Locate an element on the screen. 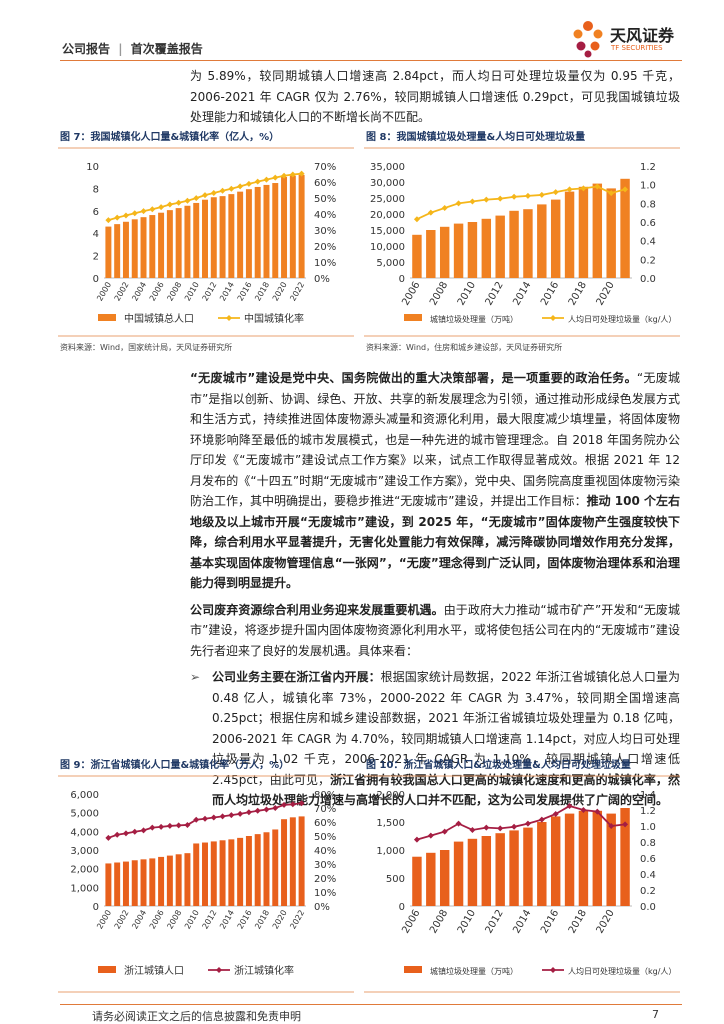  line-series is located at coordinates (521, 203).